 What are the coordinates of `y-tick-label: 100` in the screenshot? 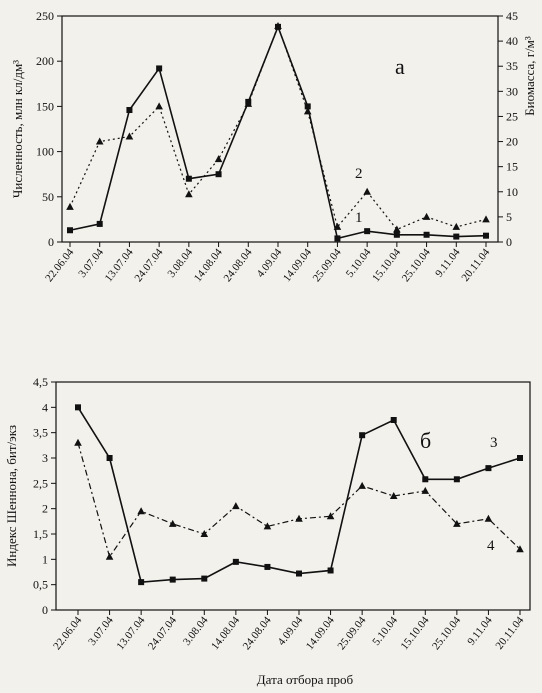 It's located at (45, 152).